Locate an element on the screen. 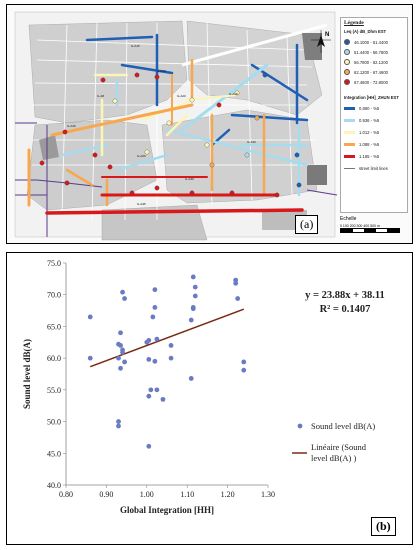  integration-class-label: 1.012 - %5 is located at coordinates (369, 132).